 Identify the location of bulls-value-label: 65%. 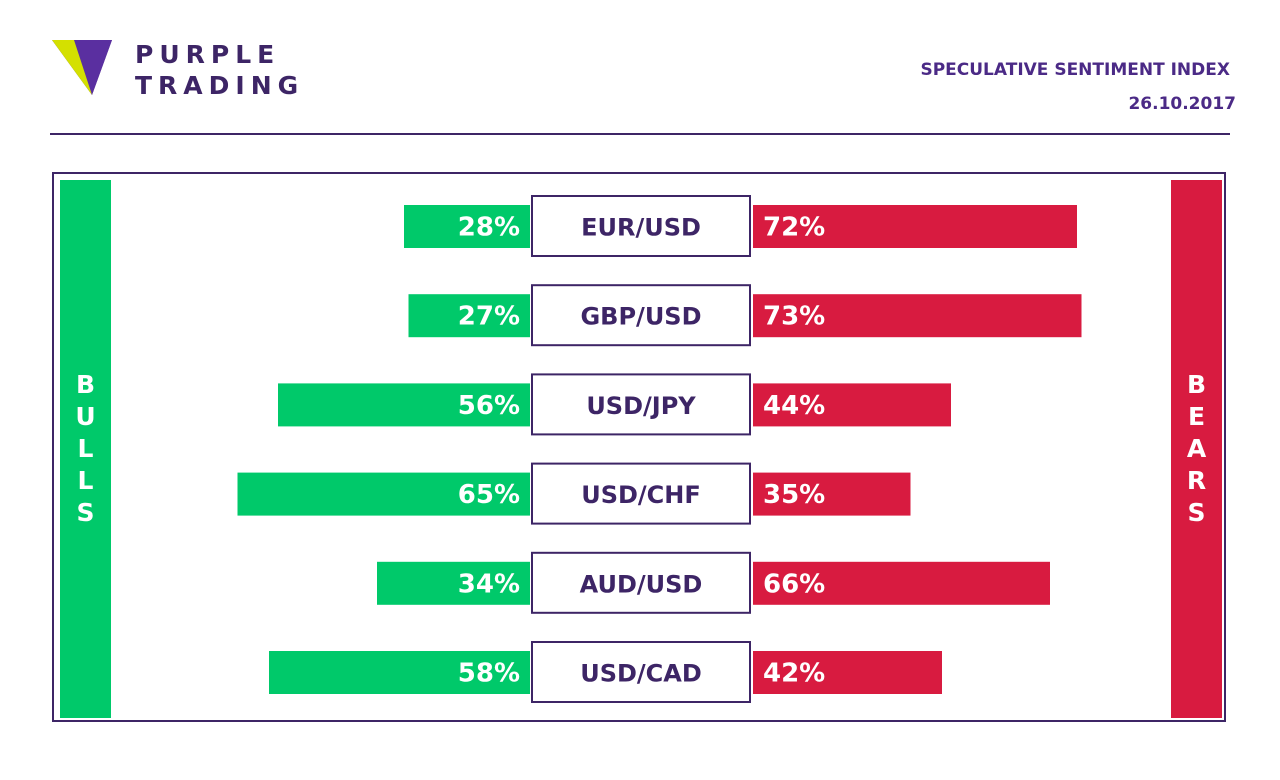
(489, 495).